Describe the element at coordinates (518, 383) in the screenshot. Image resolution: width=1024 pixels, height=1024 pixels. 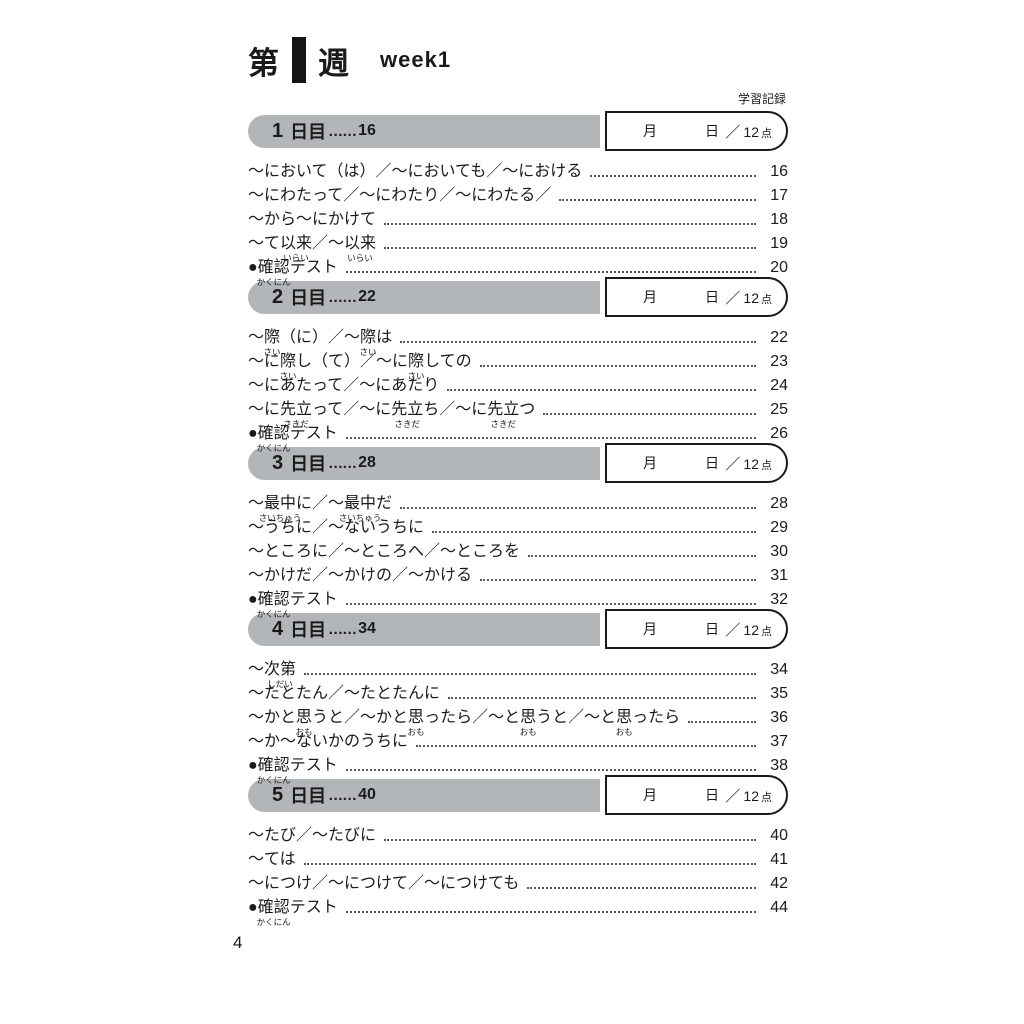
I see `toc-entry: ～にあたって／～にあたり 24` at that location.